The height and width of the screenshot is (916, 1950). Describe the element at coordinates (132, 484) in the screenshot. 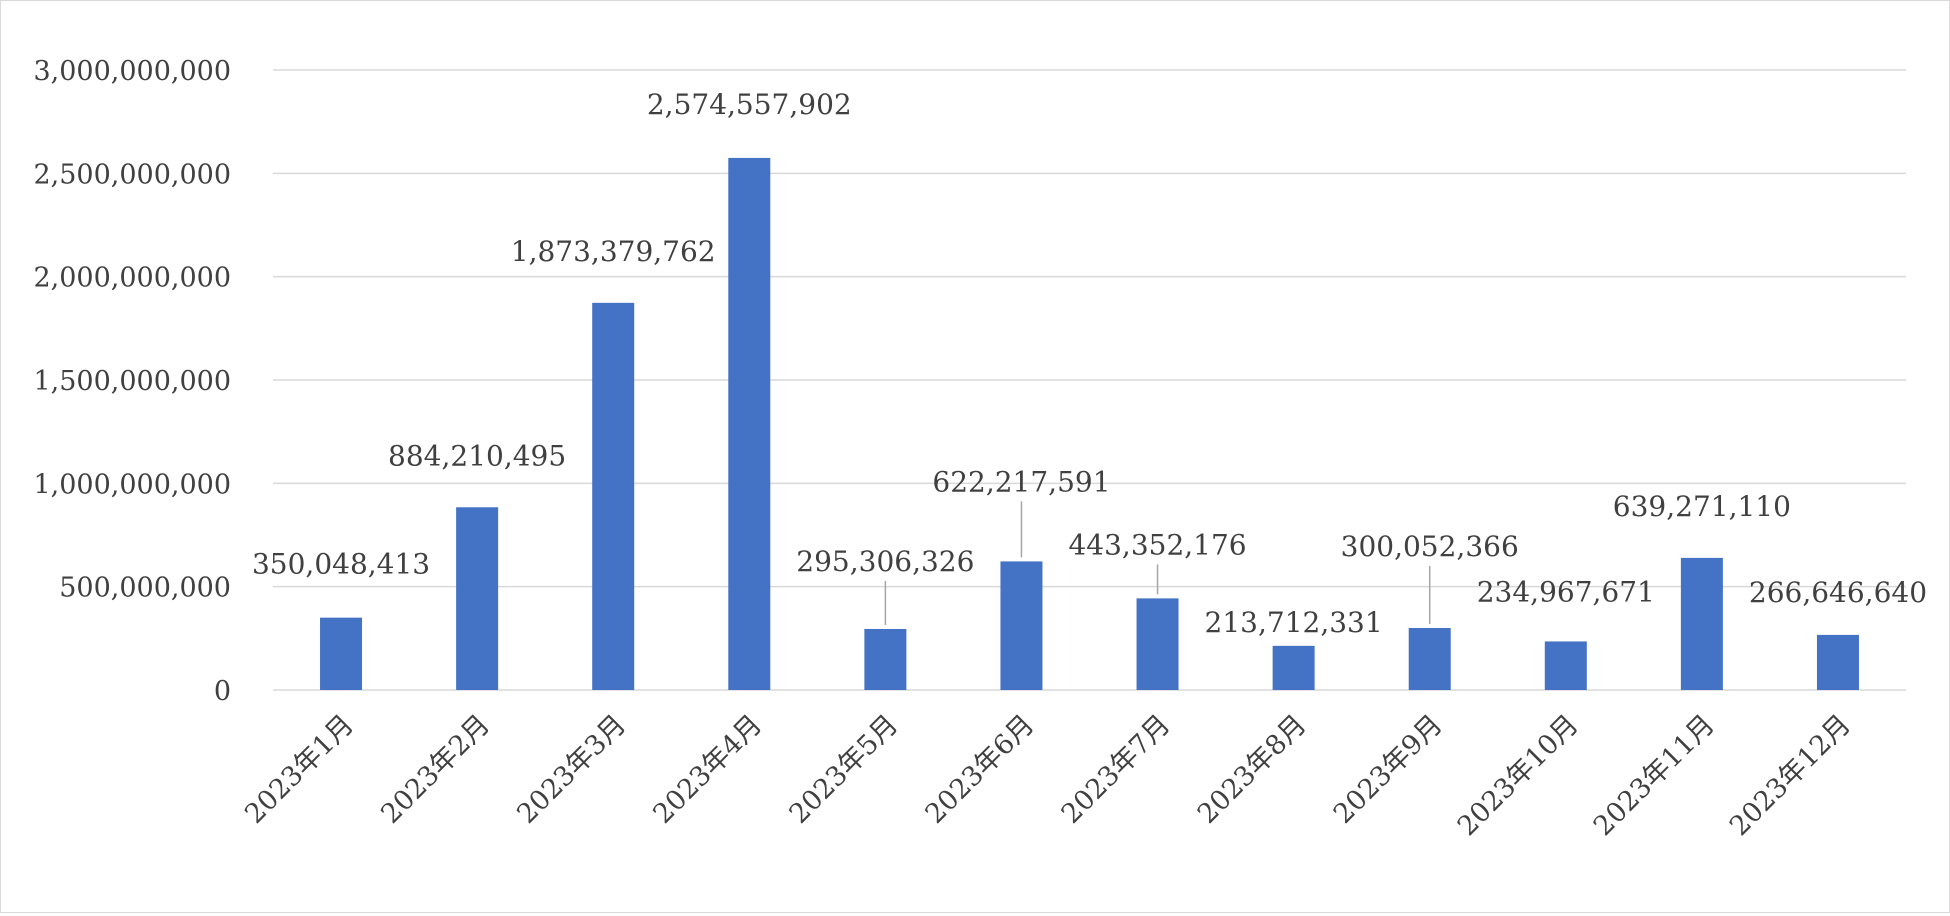

I see `y-tick-label: 1,000,000,000` at that location.